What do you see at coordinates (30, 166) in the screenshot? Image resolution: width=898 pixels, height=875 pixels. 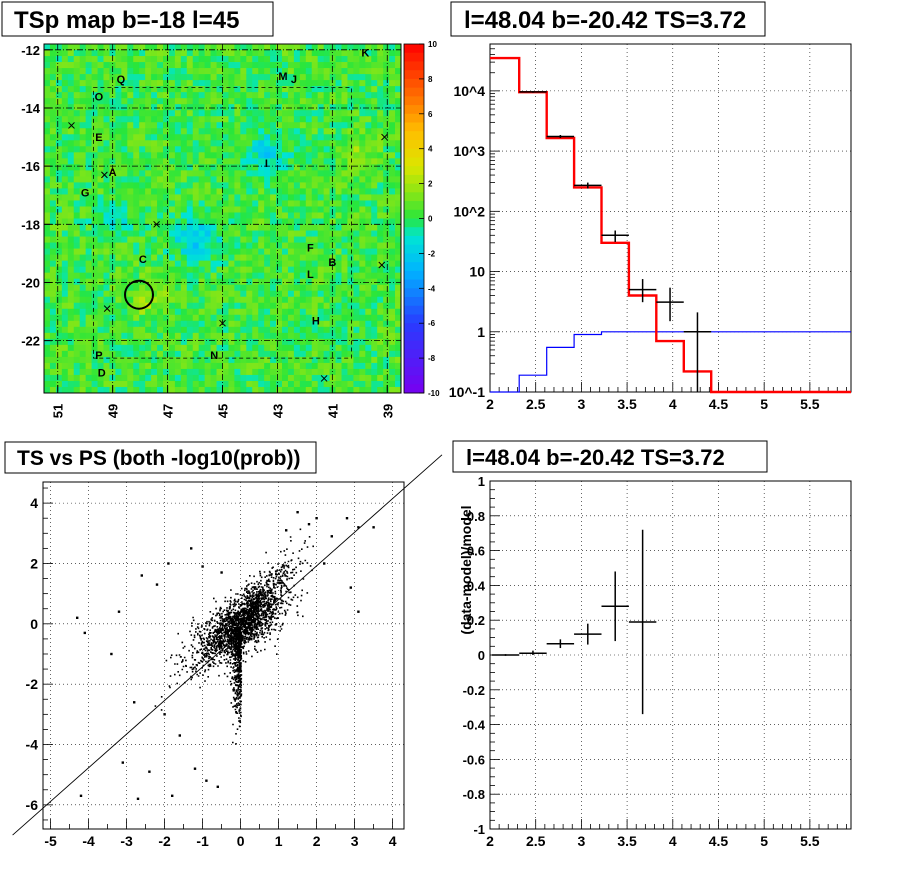 I see `ts-map-y-tick-label: -16` at bounding box center [30, 166].